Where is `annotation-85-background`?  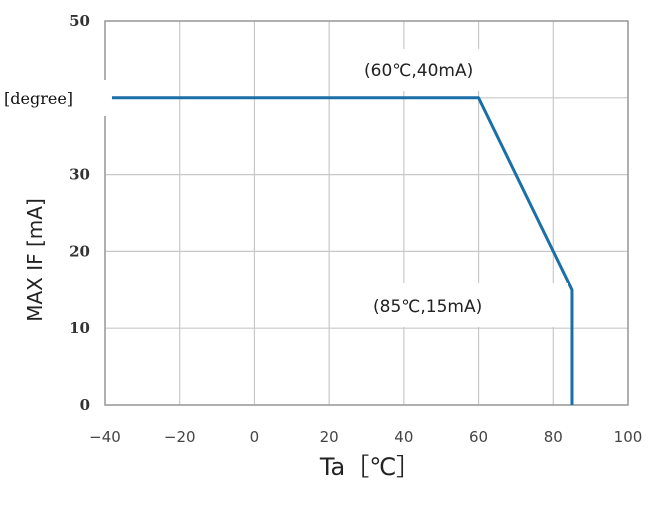
annotation-85-background is located at coordinates (463, 305).